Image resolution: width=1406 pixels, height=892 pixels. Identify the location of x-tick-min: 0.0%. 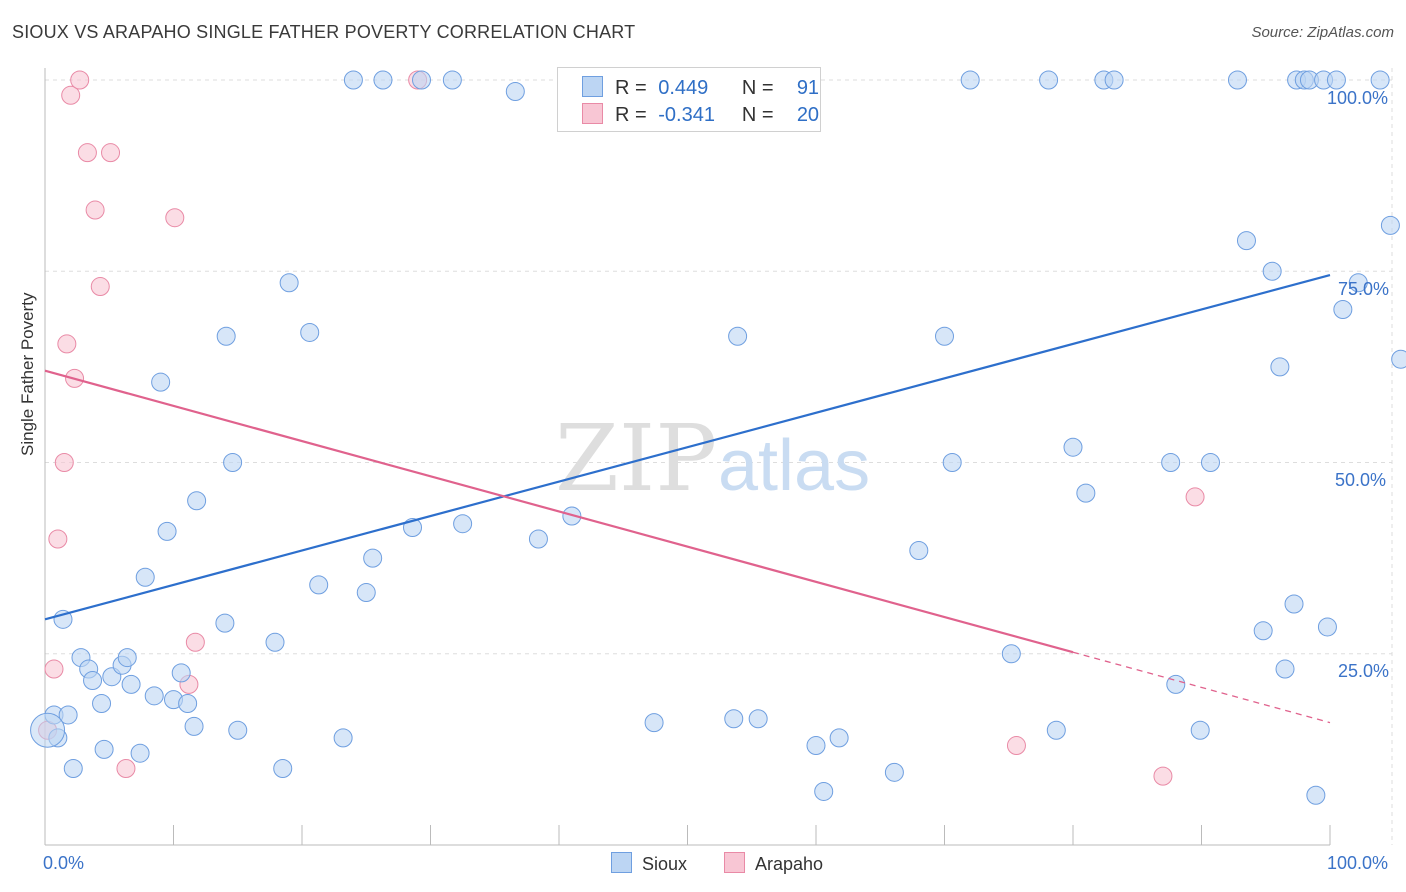
(64, 863).